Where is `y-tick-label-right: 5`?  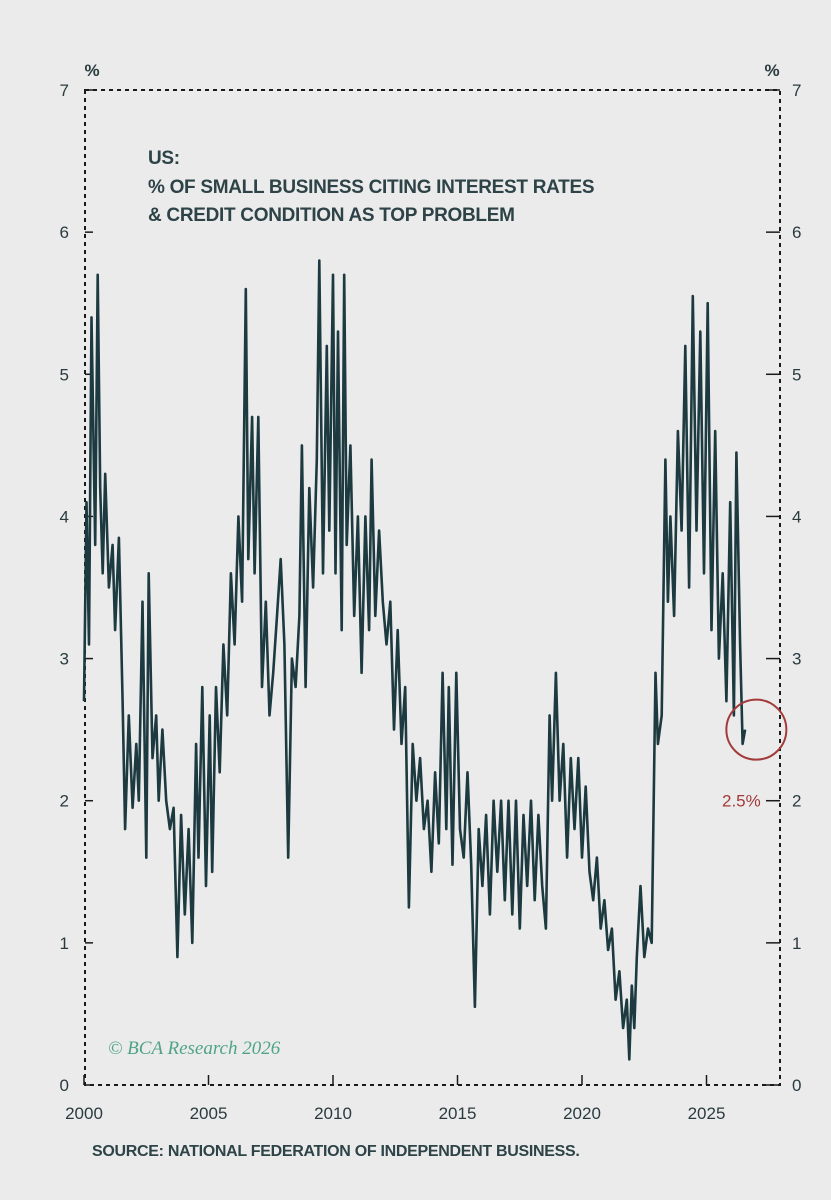 y-tick-label-right: 5 is located at coordinates (796, 374).